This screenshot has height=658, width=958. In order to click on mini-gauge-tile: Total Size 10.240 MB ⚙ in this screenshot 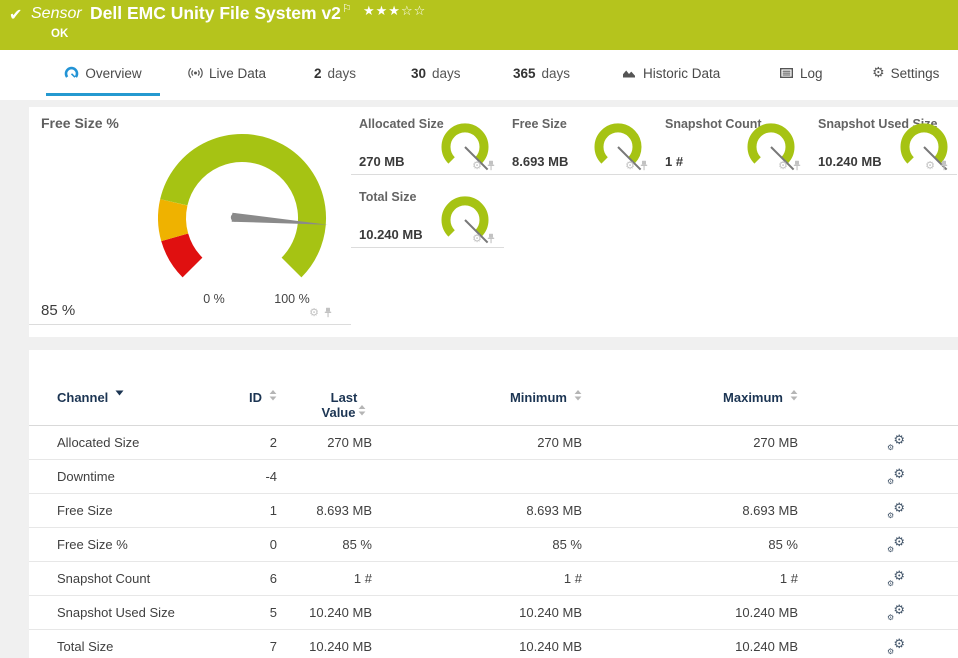, I will do `click(427, 217)`.